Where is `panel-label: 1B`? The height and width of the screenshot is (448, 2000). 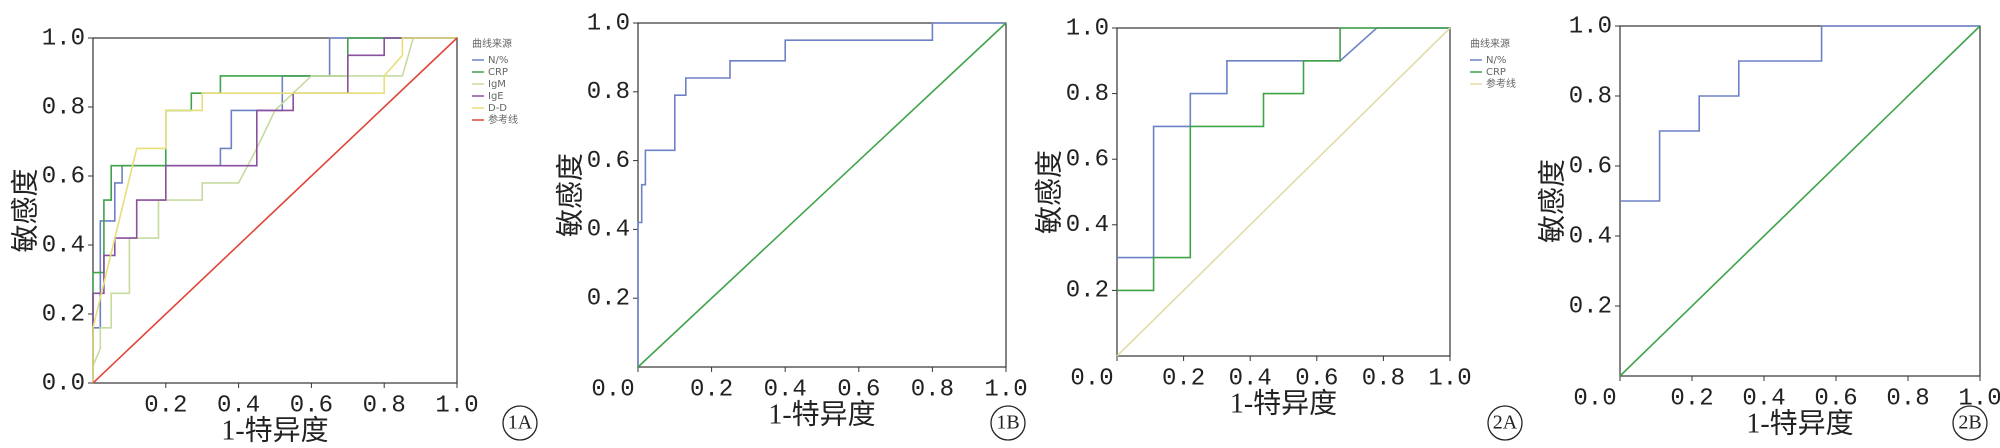 panel-label: 1B is located at coordinates (1007, 423).